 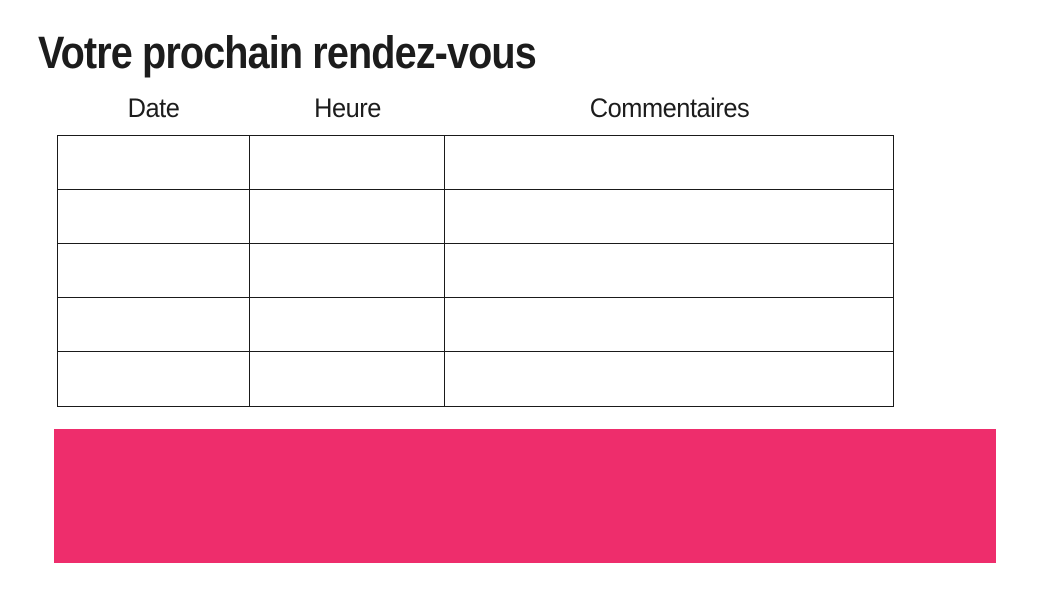 I want to click on page-title: Votre prochain rendez-vous, so click(x=287, y=52).